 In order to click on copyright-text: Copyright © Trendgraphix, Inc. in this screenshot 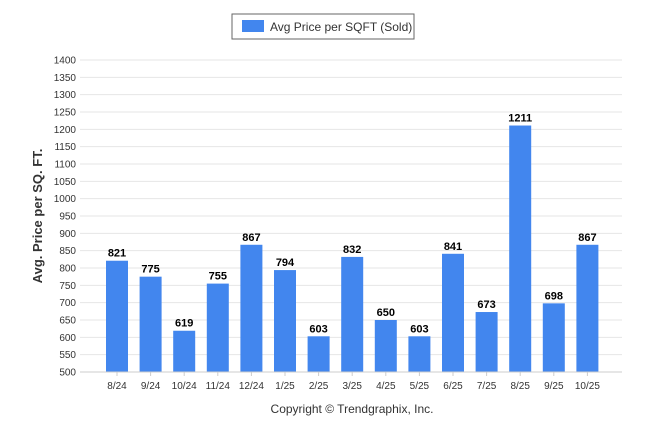, I will do `click(352, 409)`.